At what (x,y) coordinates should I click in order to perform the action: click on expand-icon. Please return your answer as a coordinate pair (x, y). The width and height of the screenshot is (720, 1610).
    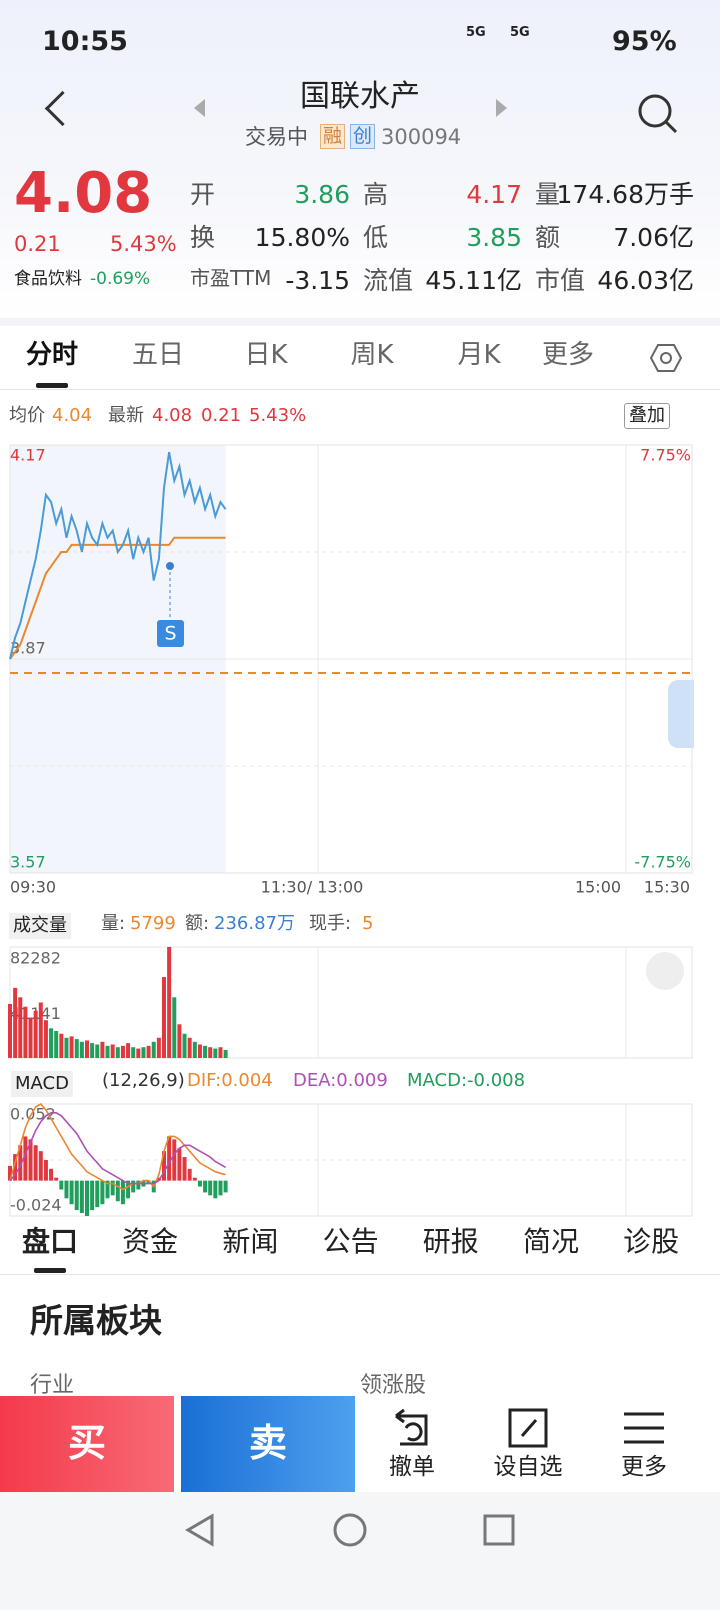
    Looking at the image, I should click on (665, 971).